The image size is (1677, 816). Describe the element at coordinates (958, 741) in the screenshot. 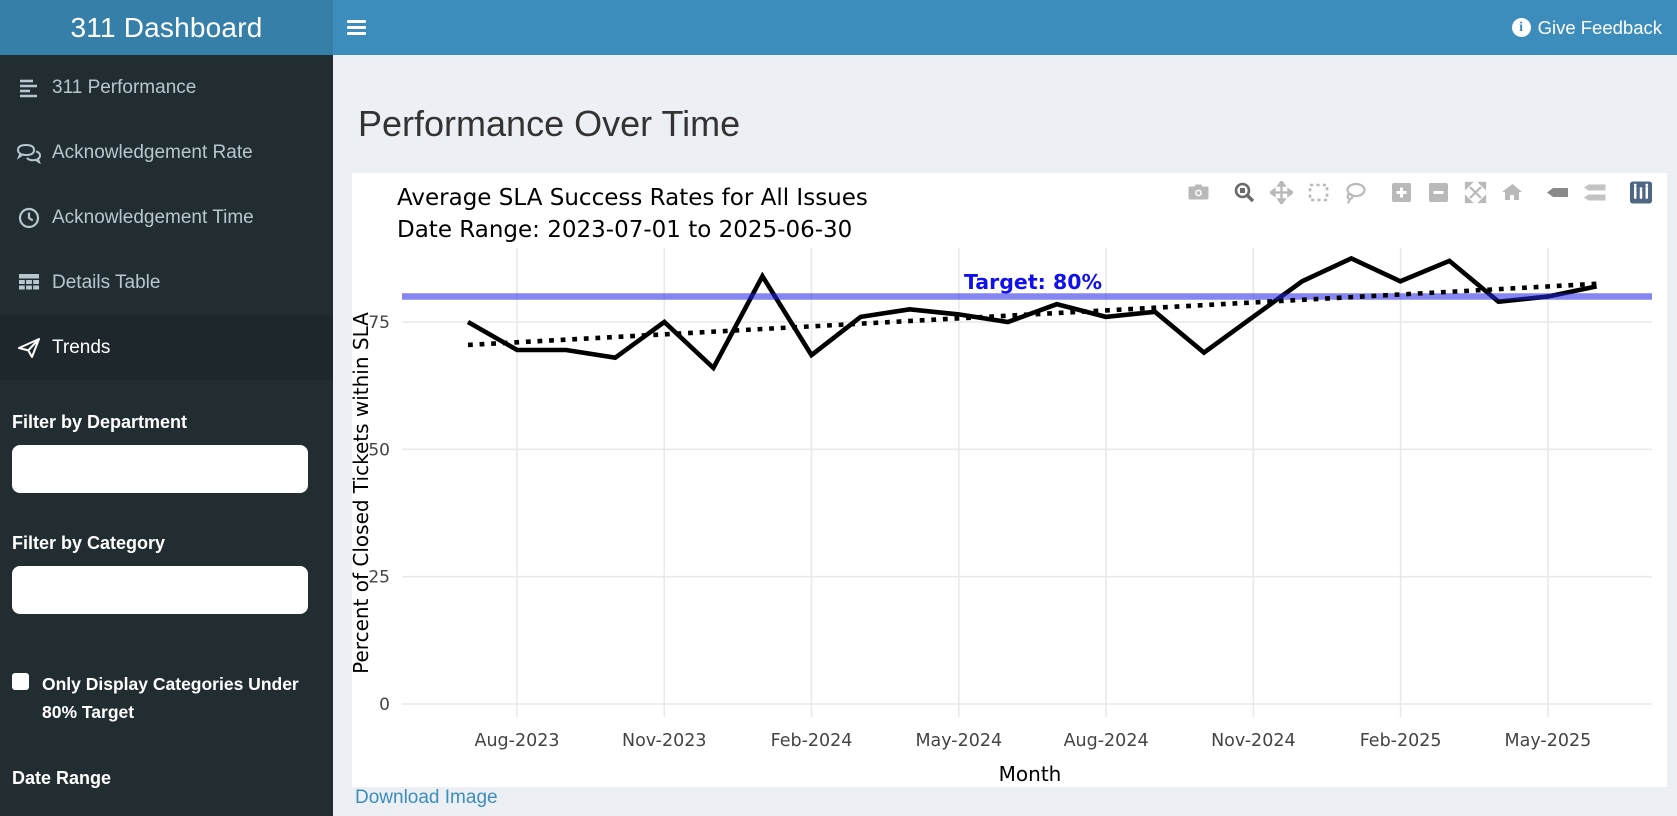

I see `x-tick-label: May-2024` at that location.